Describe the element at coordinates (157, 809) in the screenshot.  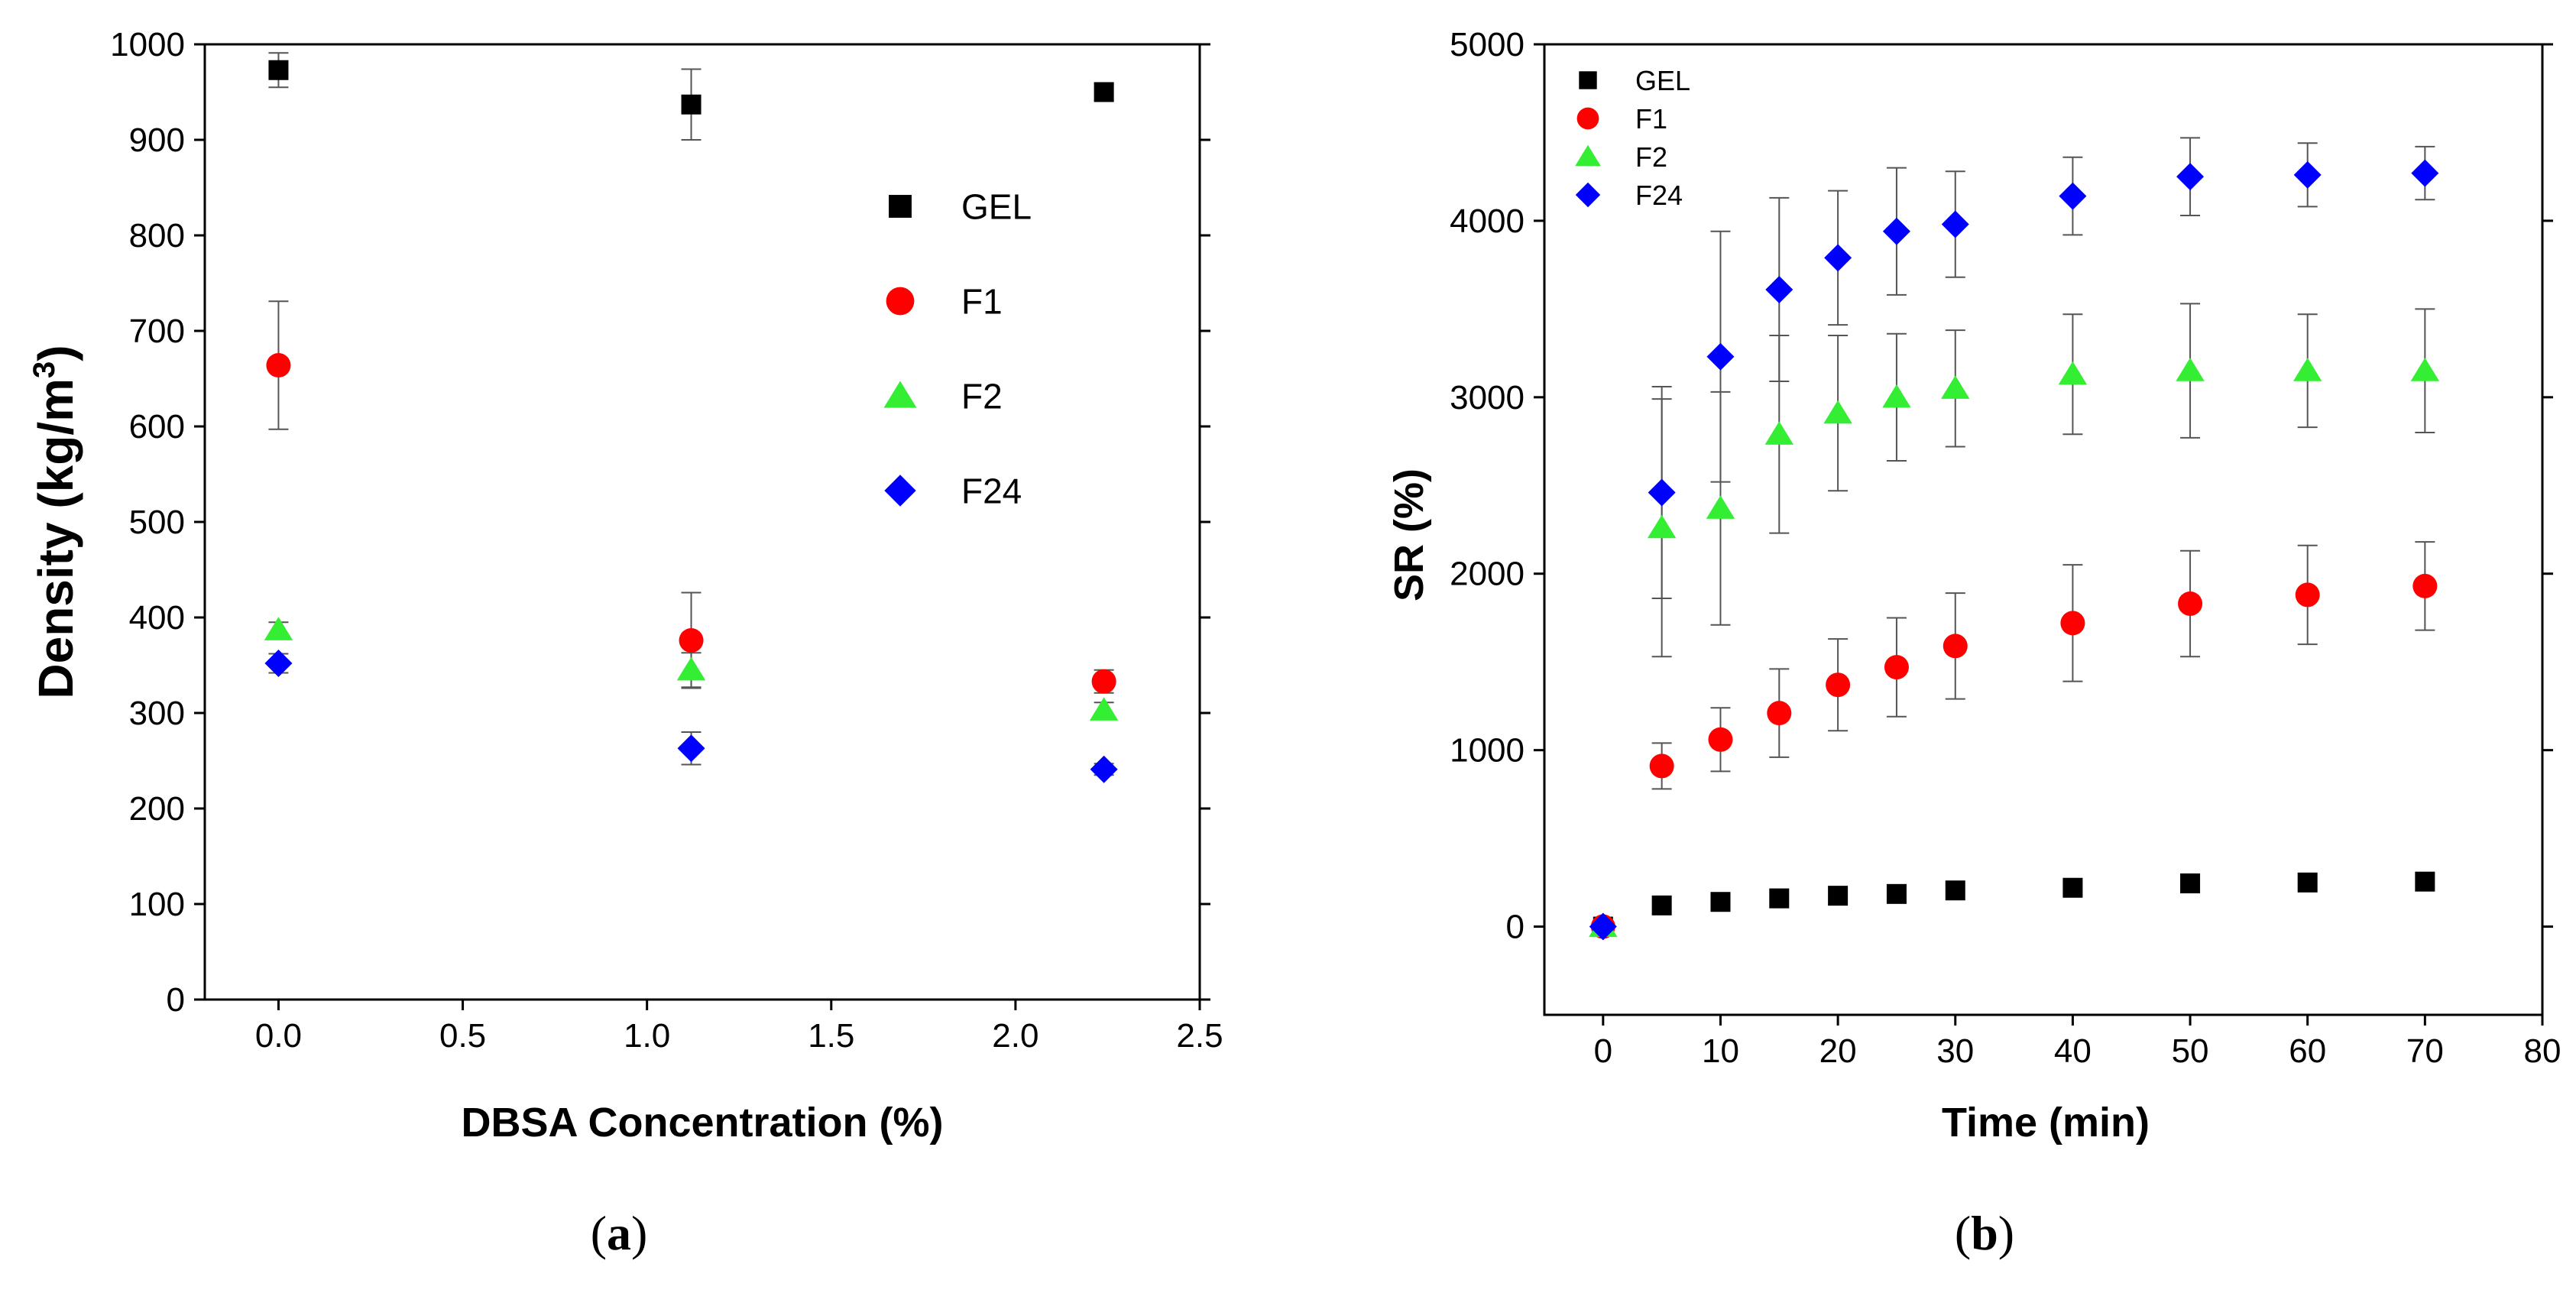
I see `y-tick-label: 200` at that location.